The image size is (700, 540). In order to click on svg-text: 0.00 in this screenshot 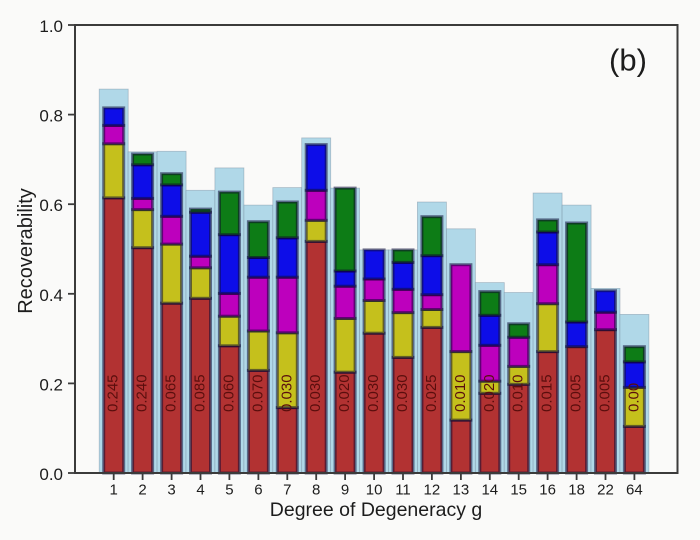, I will do `click(633, 397)`.